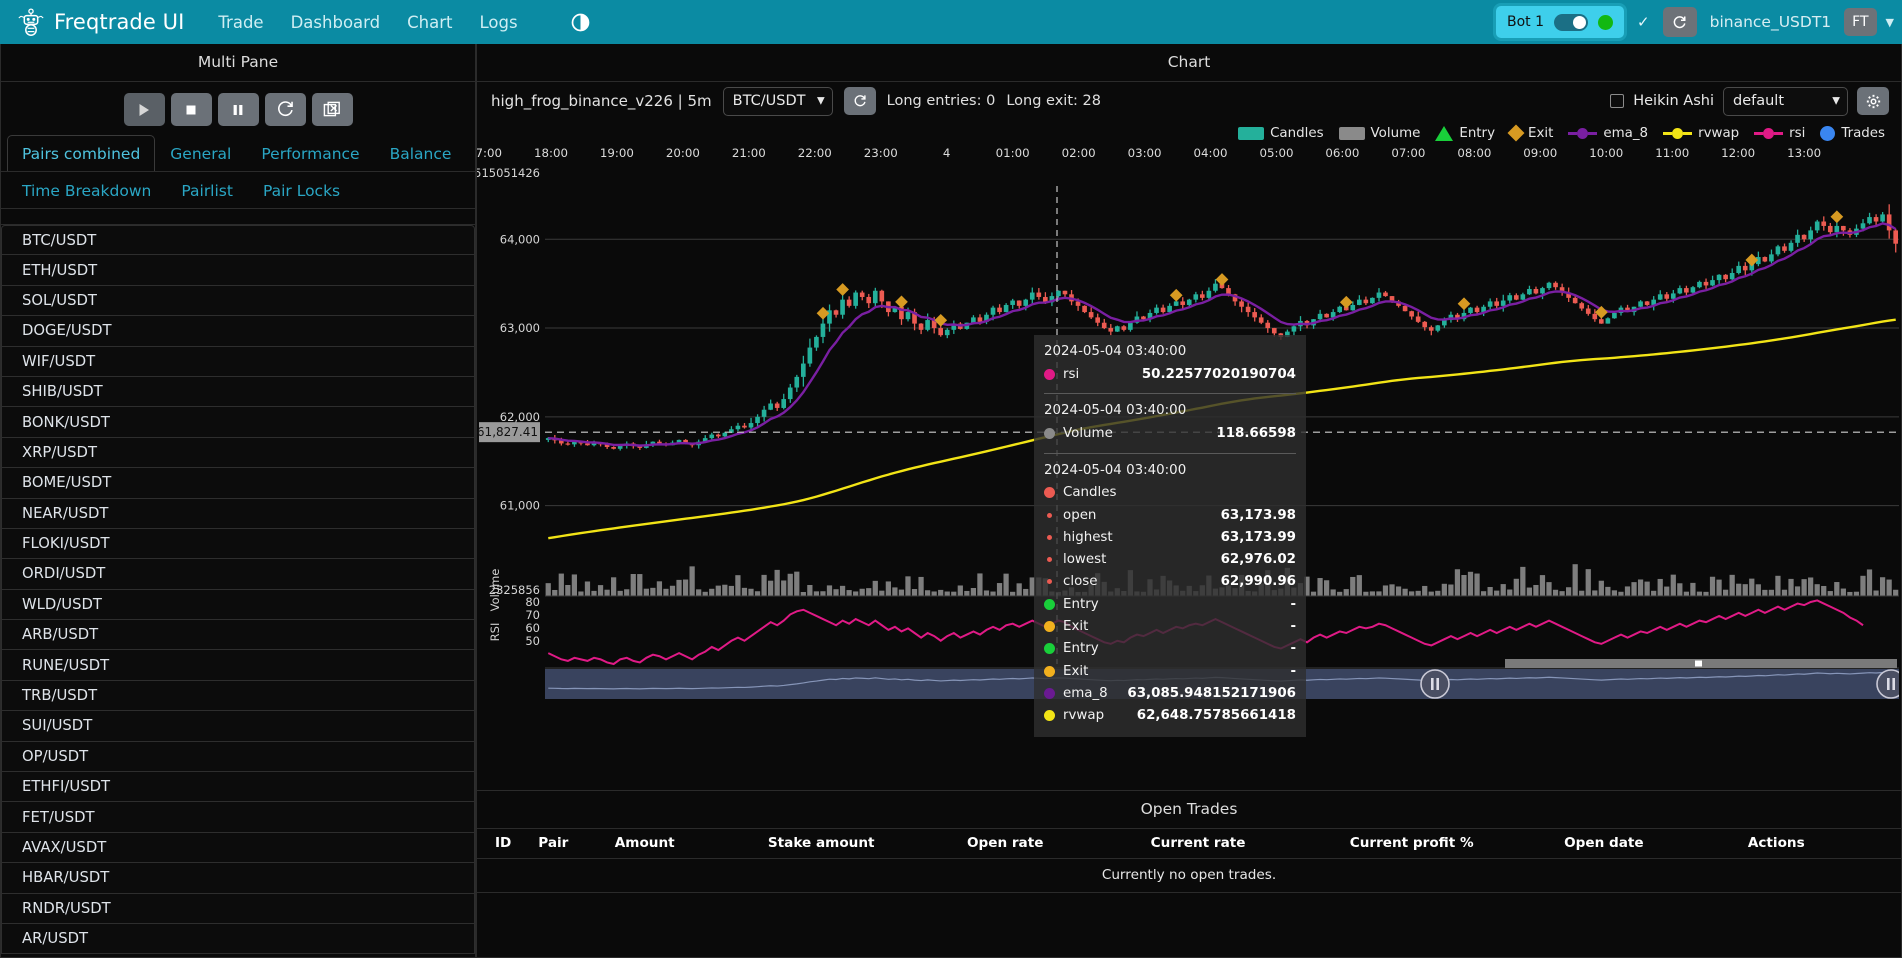 The height and width of the screenshot is (958, 1902). Describe the element at coordinates (238, 483) in the screenshot. I see `pair-list-item: BOME/USDT` at that location.